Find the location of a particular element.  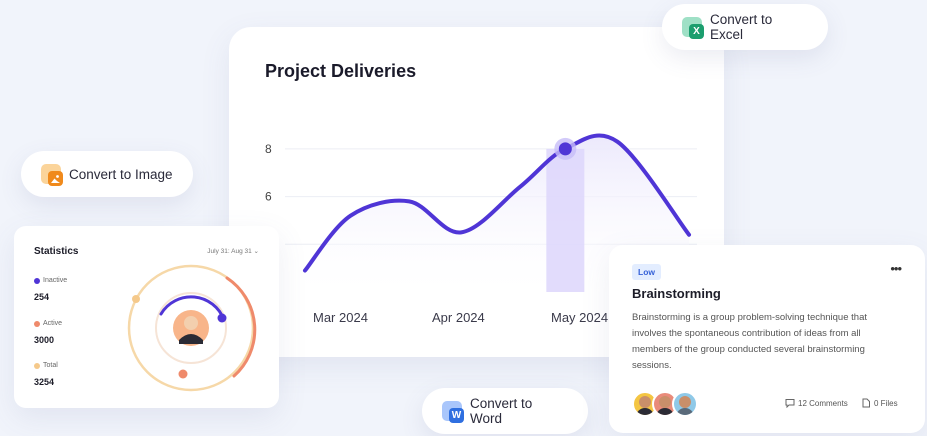

middle-ring-arc is located at coordinates (192, 308).